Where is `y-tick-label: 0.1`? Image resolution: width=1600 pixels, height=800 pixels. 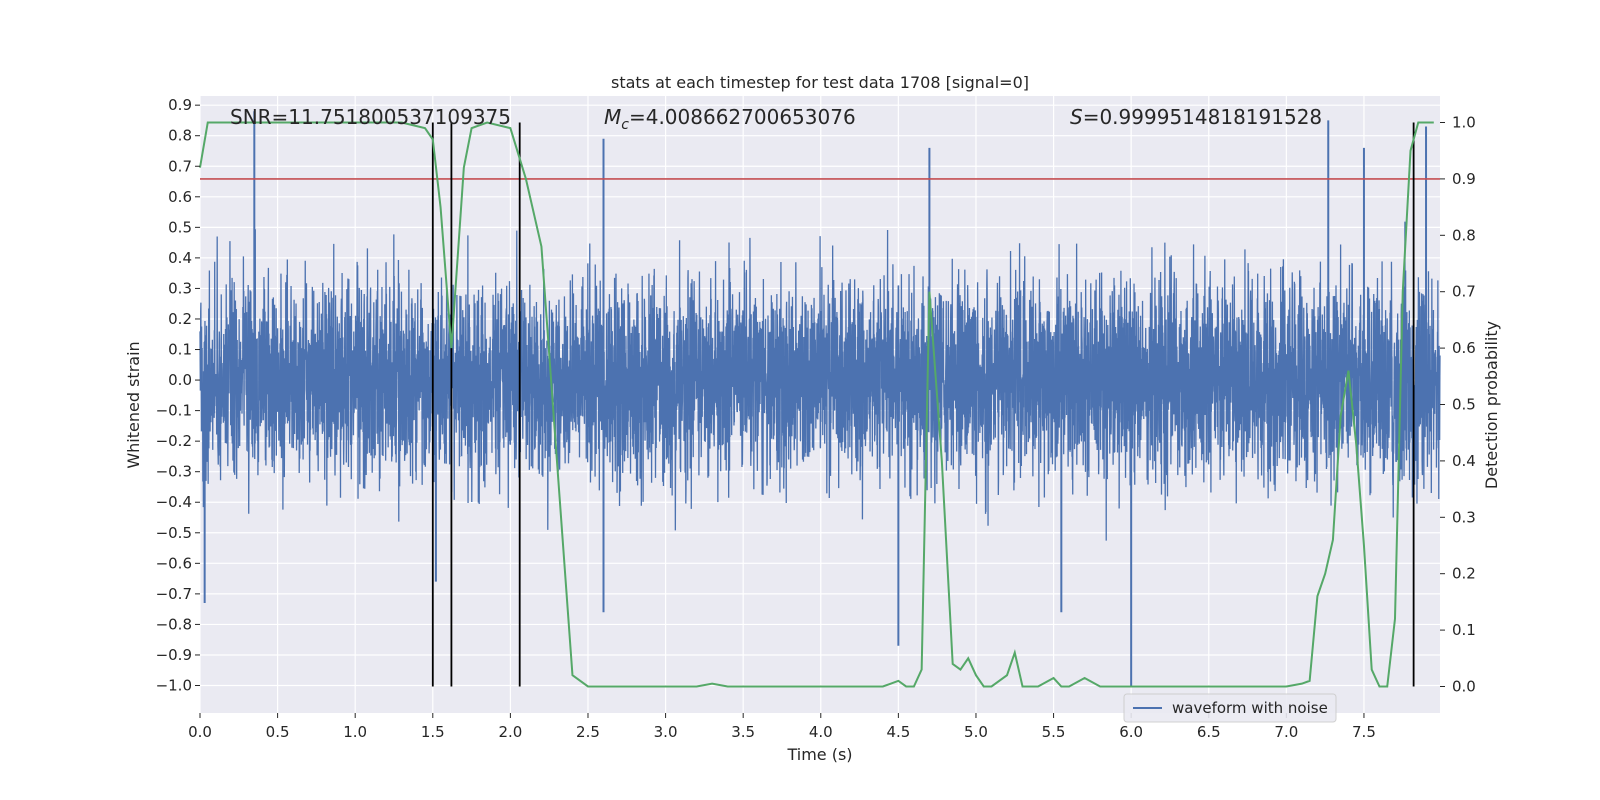 y-tick-label: 0.1 is located at coordinates (180, 350).